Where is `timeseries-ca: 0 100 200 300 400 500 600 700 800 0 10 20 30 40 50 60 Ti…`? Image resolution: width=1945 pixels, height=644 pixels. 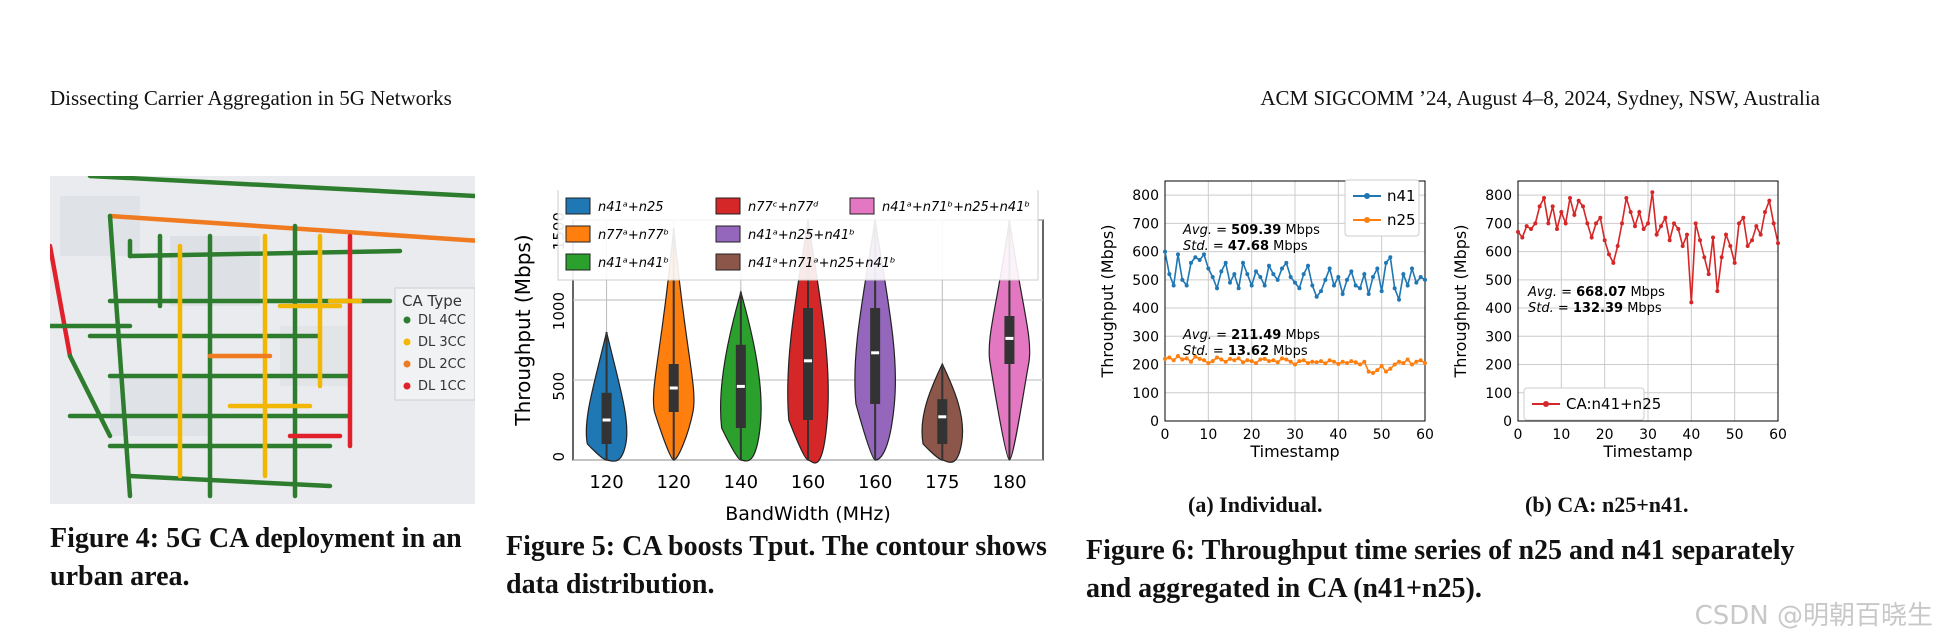 timeseries-ca: 0 100 200 300 400 500 600 700 800 0 10 20 30 40 50 60 Ti… is located at coordinates (1619, 320).